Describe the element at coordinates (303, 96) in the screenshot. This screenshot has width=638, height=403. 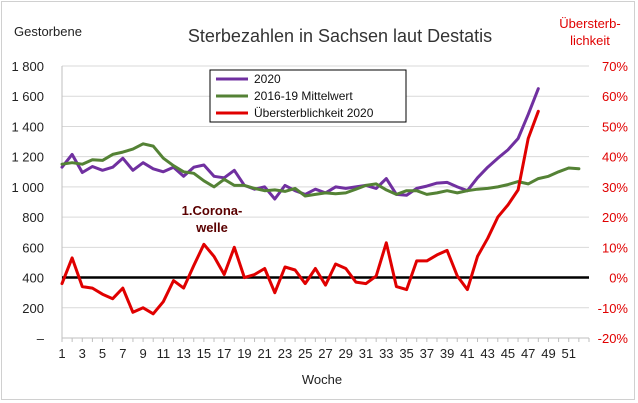
I see `legend-label-mittelwert: 2016-19 Mittelwert` at that location.